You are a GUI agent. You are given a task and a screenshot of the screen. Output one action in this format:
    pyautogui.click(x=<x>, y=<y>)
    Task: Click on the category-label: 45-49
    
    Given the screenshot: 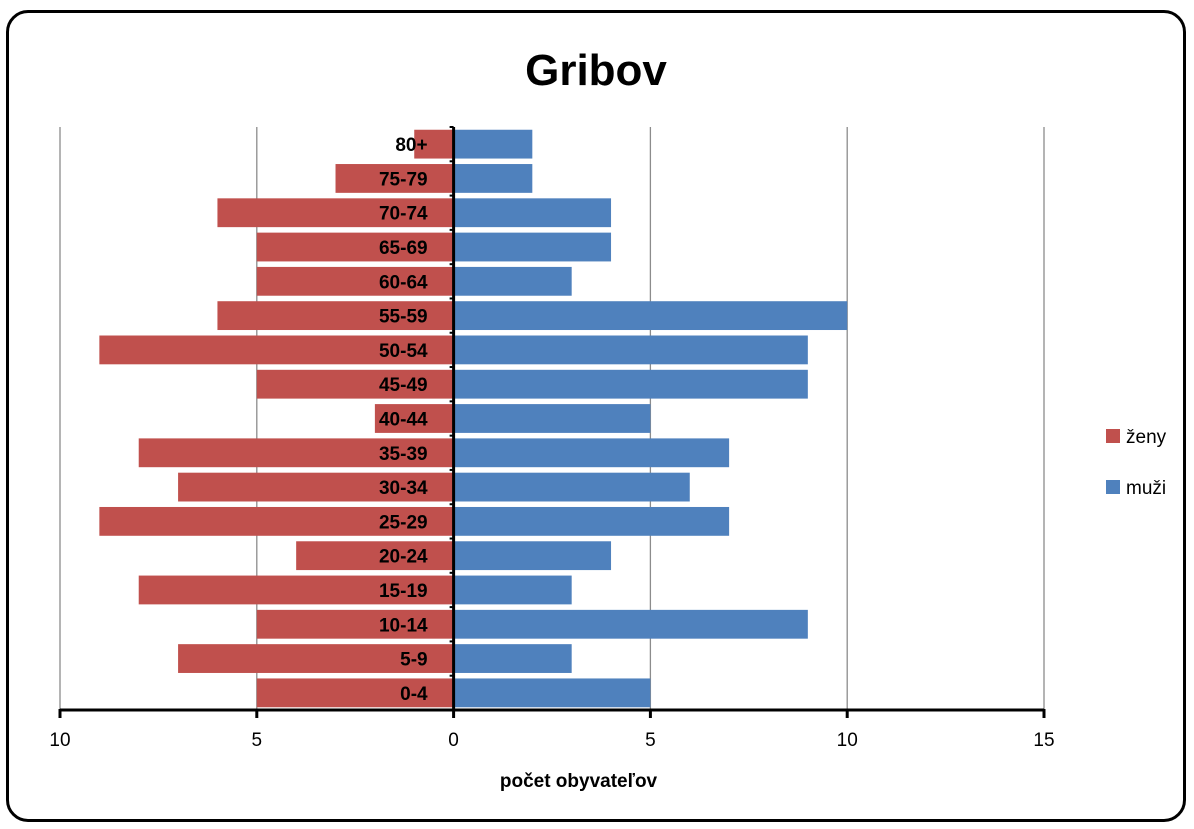 What is the action you would take?
    pyautogui.click(x=403, y=385)
    